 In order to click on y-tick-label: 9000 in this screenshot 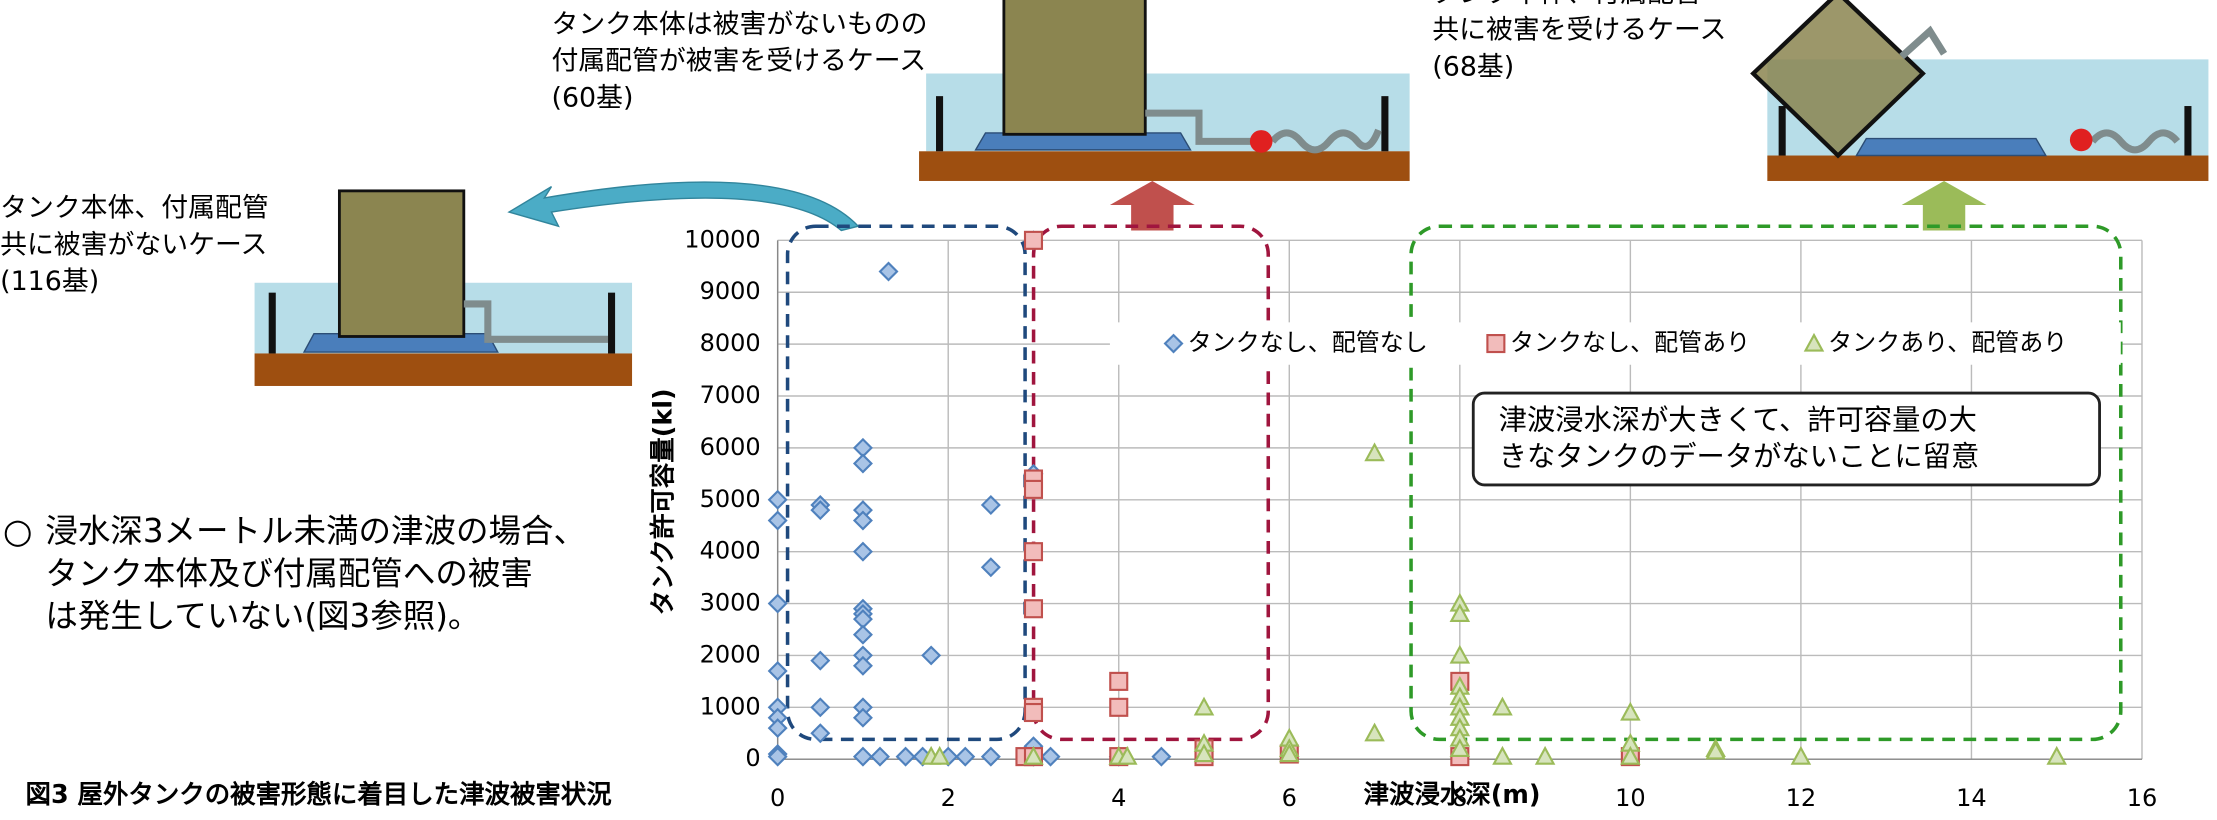, I will do `click(730, 291)`.